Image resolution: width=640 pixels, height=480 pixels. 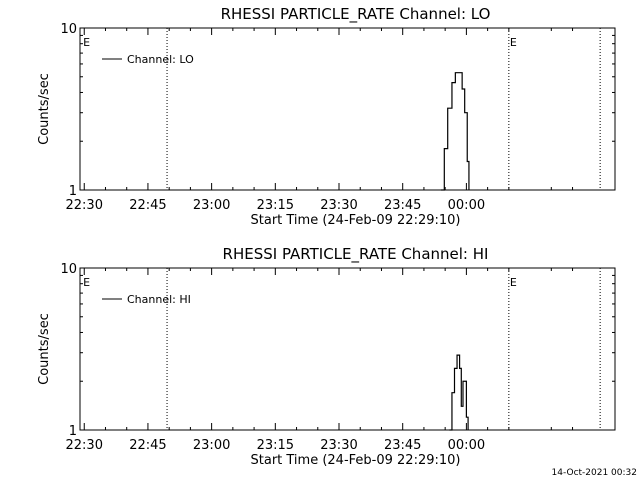 I want to click on chart-title: RHESSI PARTICLE_RATE Channel: LO, so click(x=356, y=14).